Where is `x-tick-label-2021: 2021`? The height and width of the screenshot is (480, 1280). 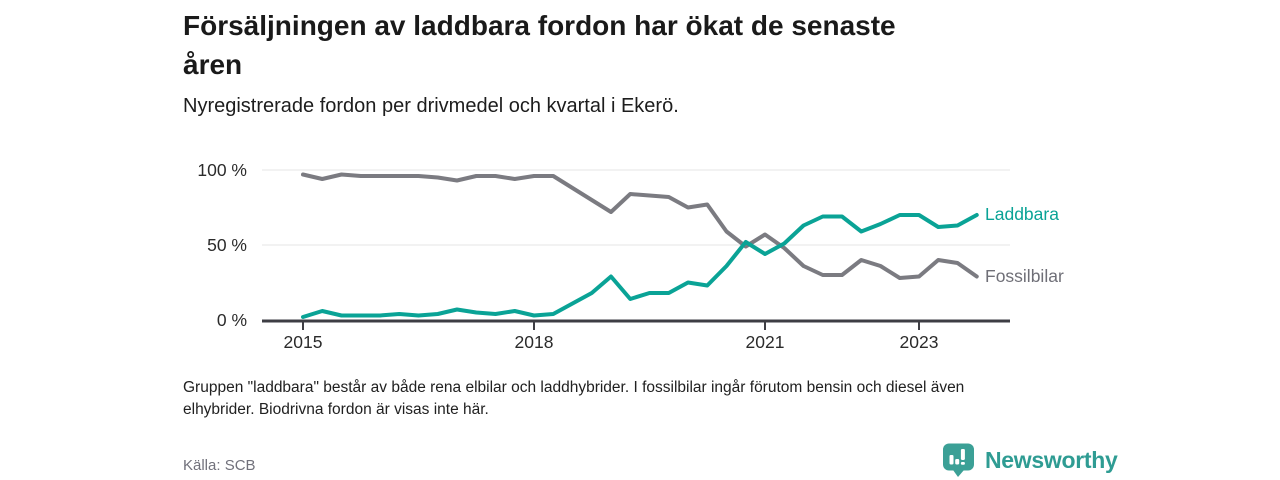 x-tick-label-2021: 2021 is located at coordinates (765, 342).